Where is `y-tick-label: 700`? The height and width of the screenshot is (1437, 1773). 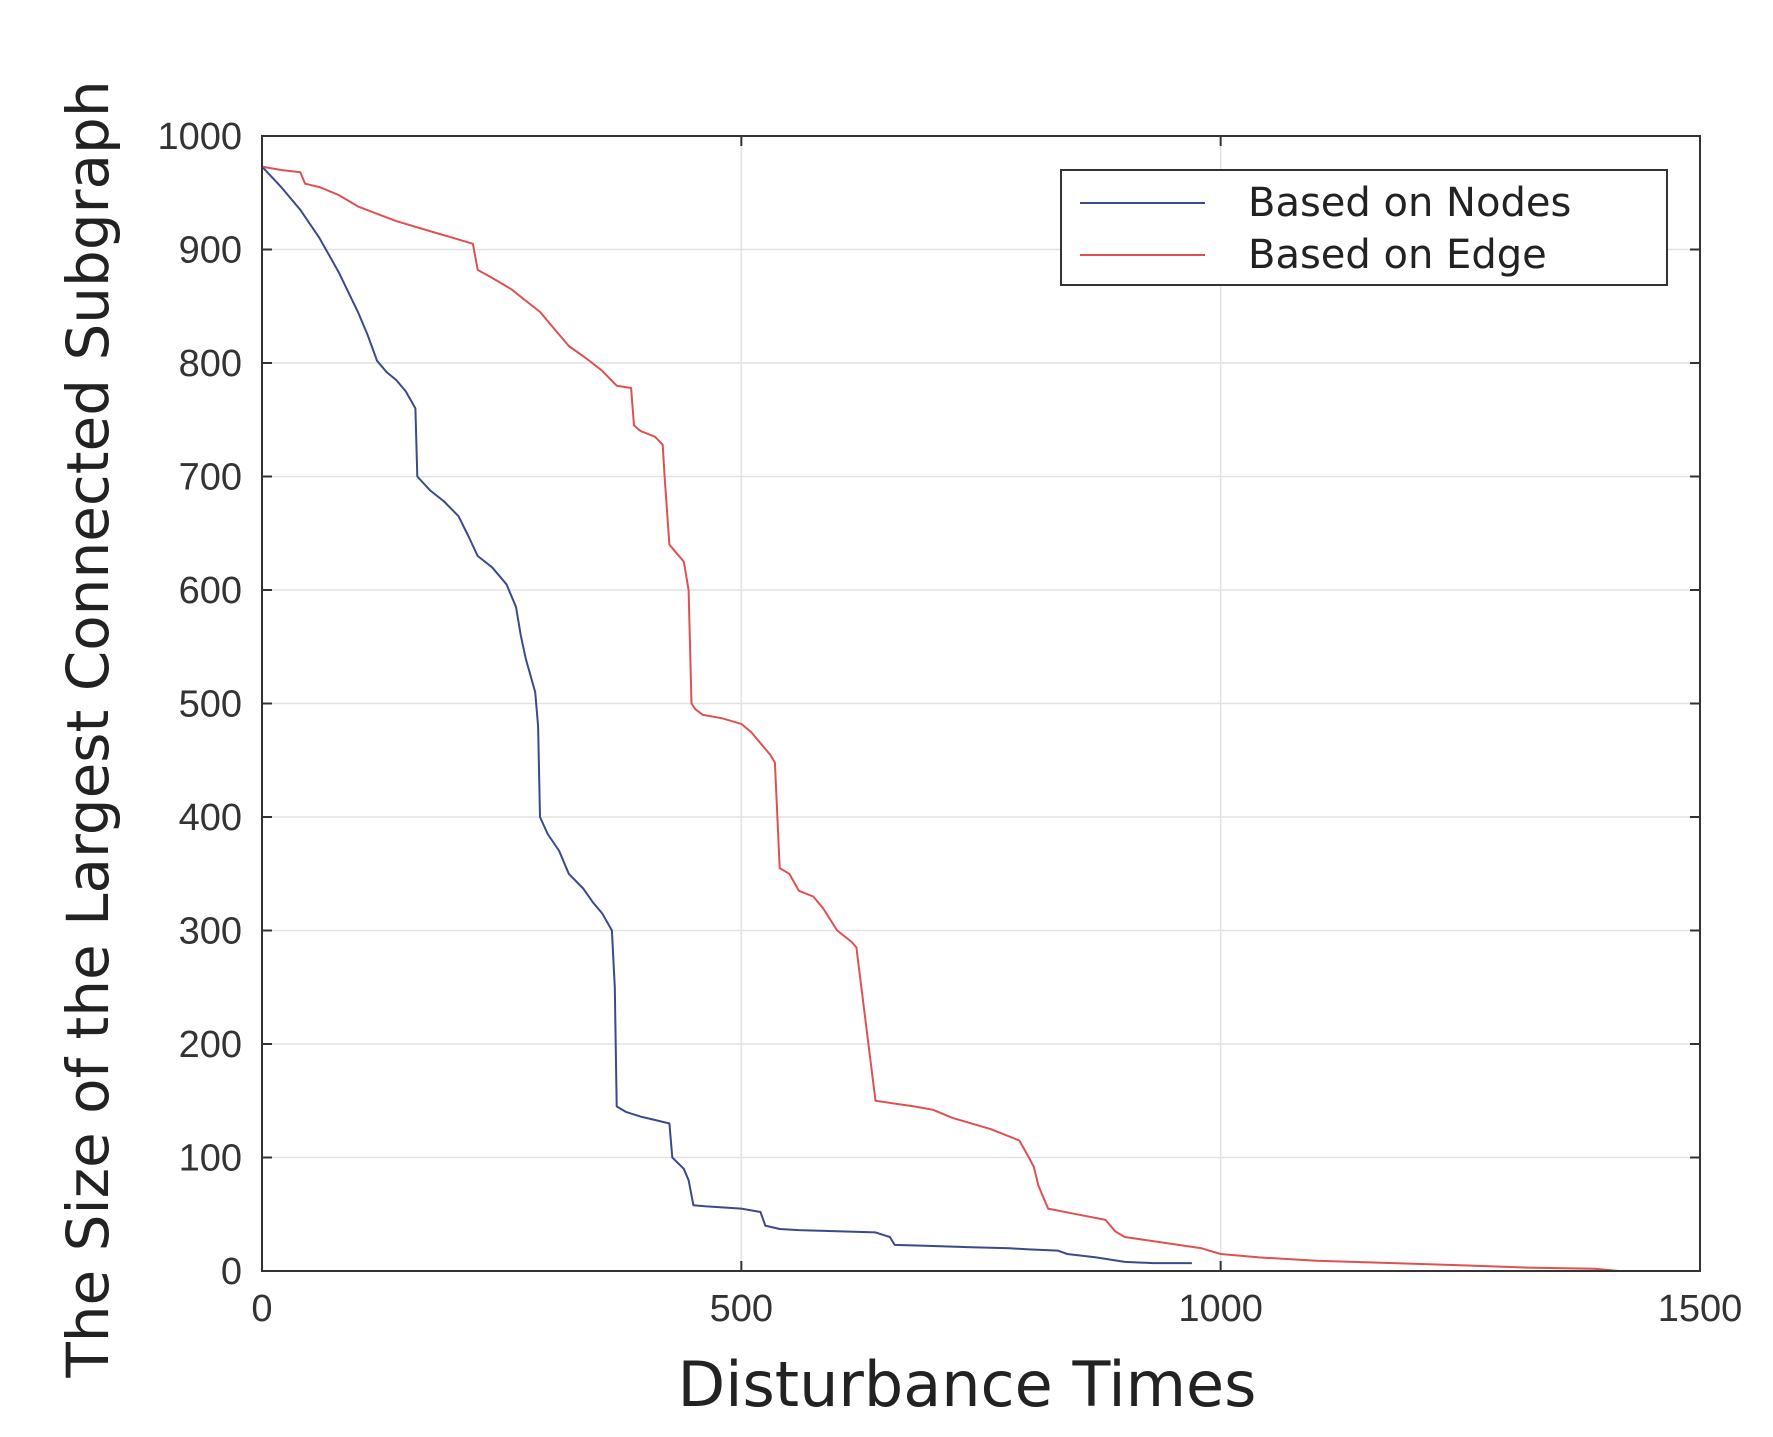 y-tick-label: 700 is located at coordinates (210, 478).